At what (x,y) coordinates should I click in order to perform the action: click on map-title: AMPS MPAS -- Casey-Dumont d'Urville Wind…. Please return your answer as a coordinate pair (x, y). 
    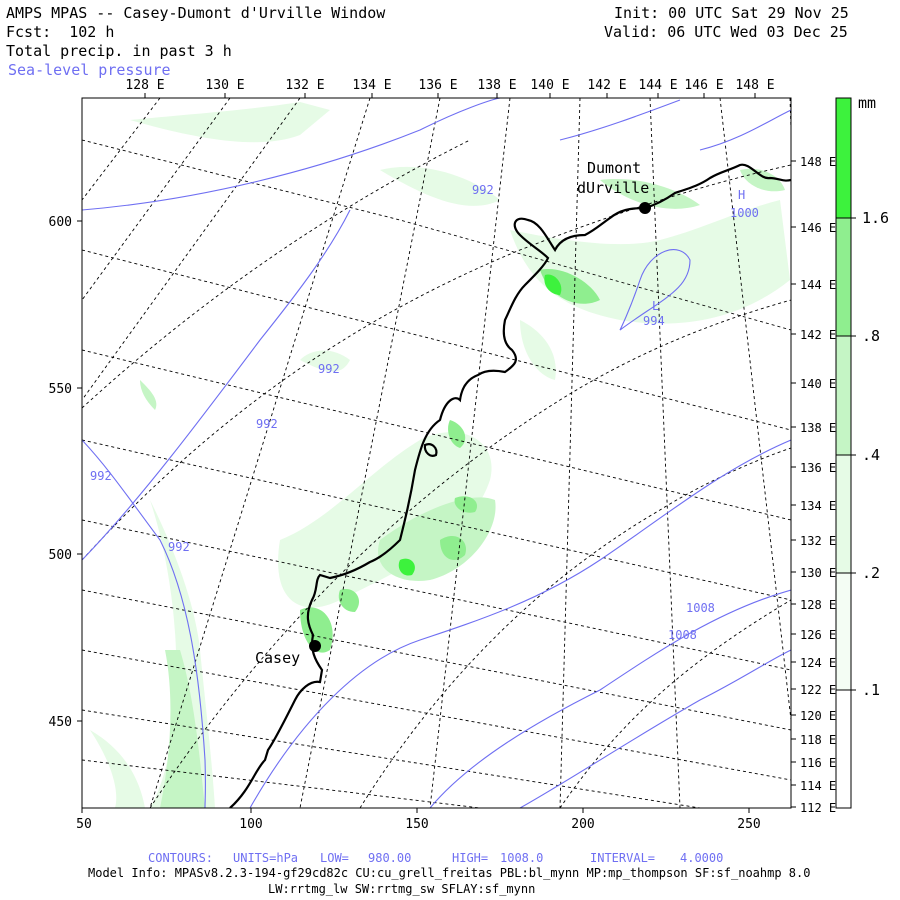
    Looking at the image, I should click on (196, 13).